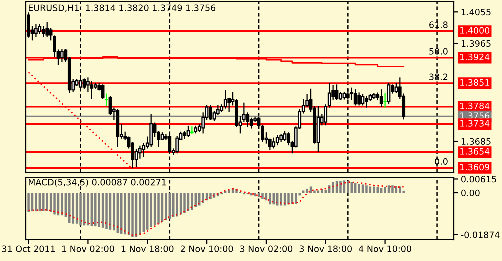 The image size is (502, 261). What do you see at coordinates (476, 12) in the screenshot?
I see `y-tick-label: 1.4055` at bounding box center [476, 12].